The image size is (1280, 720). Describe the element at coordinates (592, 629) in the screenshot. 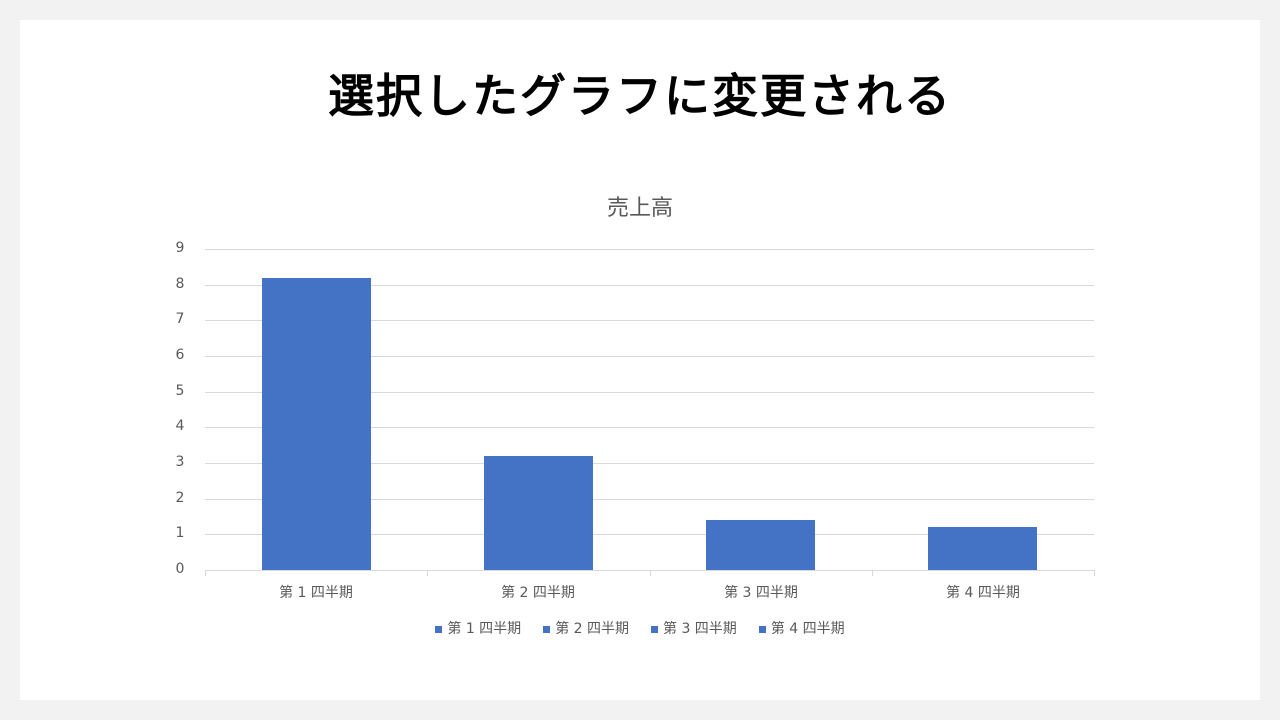

I see `legend-label: 第 2 四半期` at that location.